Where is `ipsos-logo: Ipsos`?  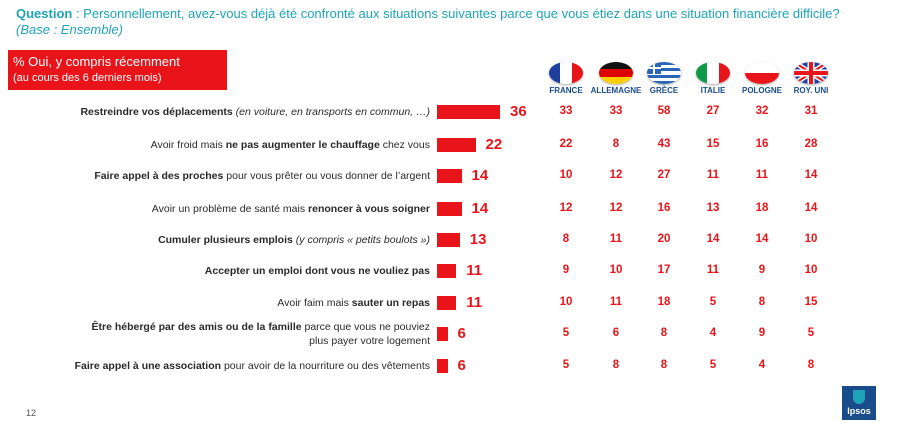 ipsos-logo: Ipsos is located at coordinates (859, 403).